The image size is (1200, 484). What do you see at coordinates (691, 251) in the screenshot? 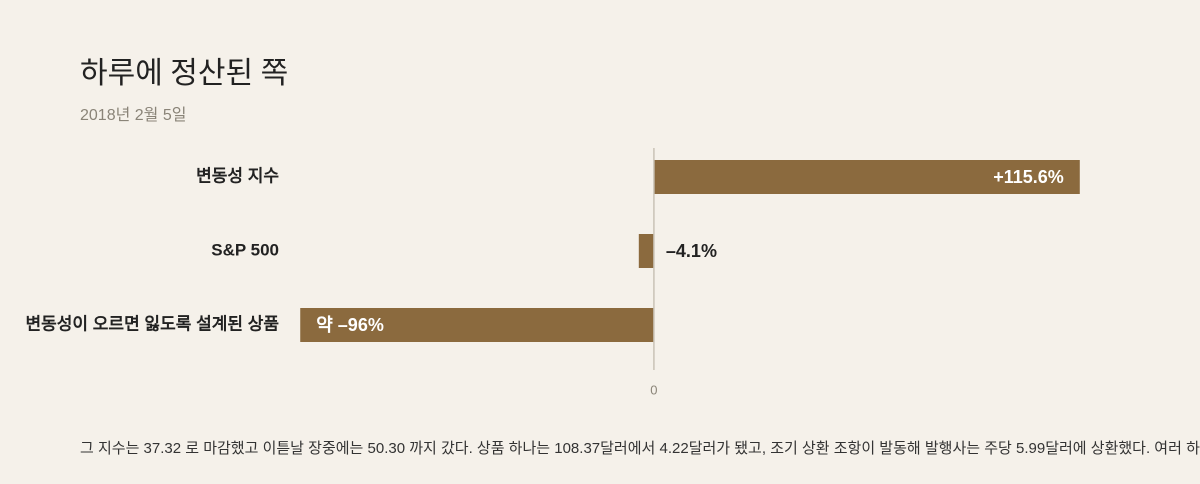
I see `value-label: –4.1%` at bounding box center [691, 251].